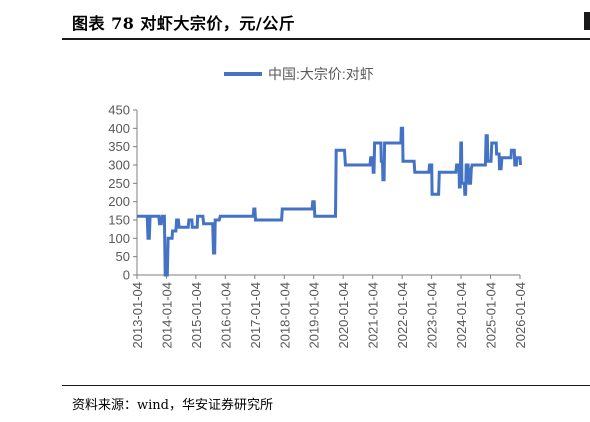 The width and height of the screenshot is (590, 422). I want to click on y-axis: 0 50 100 150 200 250 300 350 400 450, so click(123, 193).